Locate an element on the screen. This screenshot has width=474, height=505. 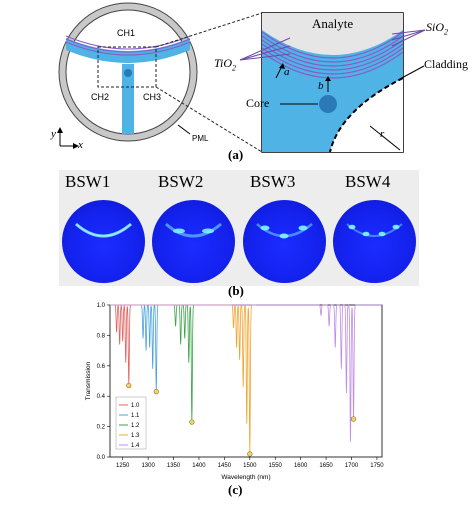
detail-content is located at coordinates (332, 82).